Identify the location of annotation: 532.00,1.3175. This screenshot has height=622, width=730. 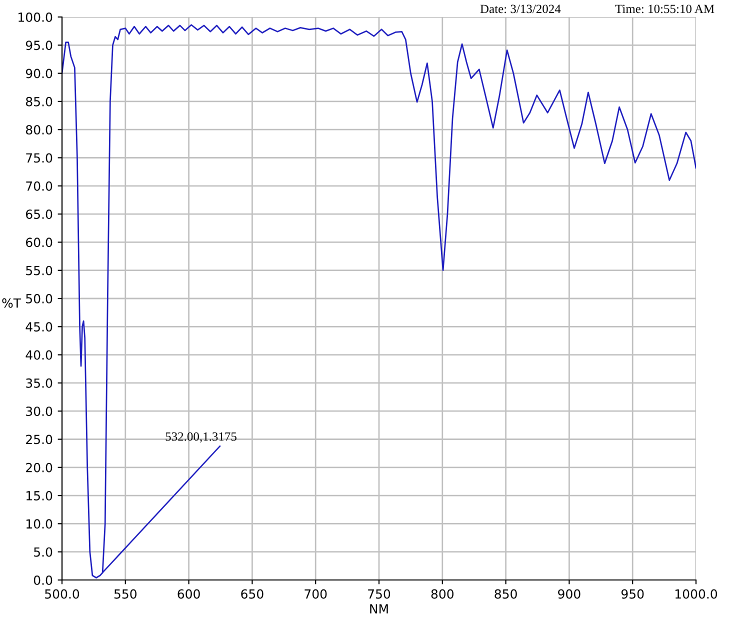
(201, 437).